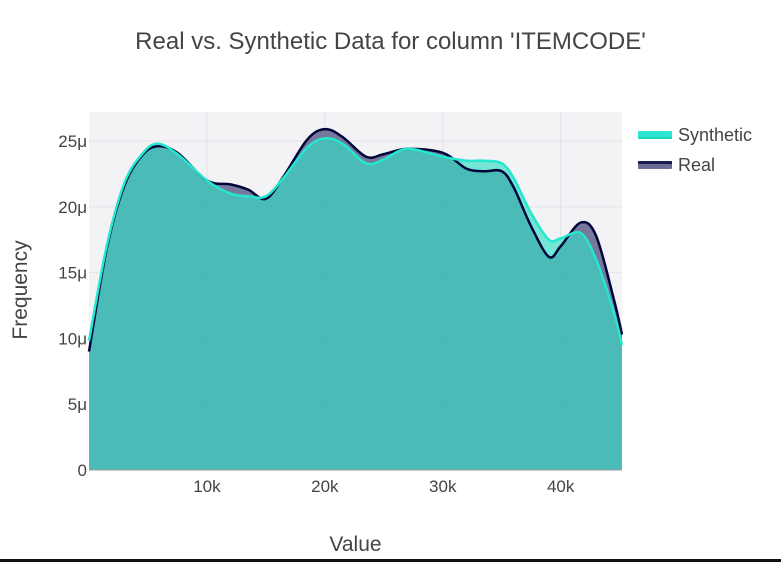  I want to click on legend-item-real: Real, so click(695, 165).